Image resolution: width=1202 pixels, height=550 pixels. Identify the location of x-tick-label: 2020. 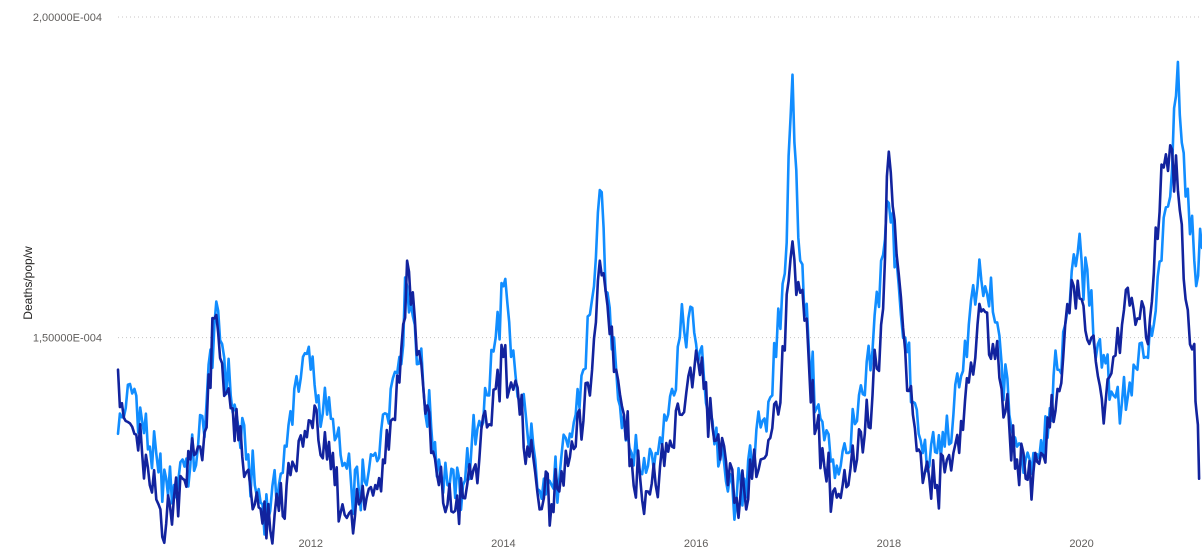
(1081, 544).